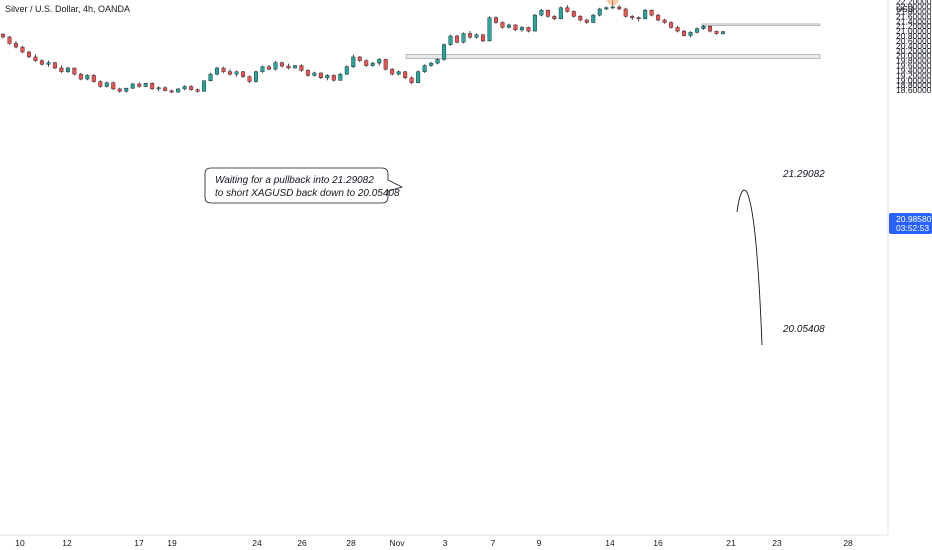 The width and height of the screenshot is (932, 550). Describe the element at coordinates (434, 543) in the screenshot. I see `time-axis: 10 12 17 19 24 26 28 Nov 3 7 9 14 16 21 23 28` at that location.